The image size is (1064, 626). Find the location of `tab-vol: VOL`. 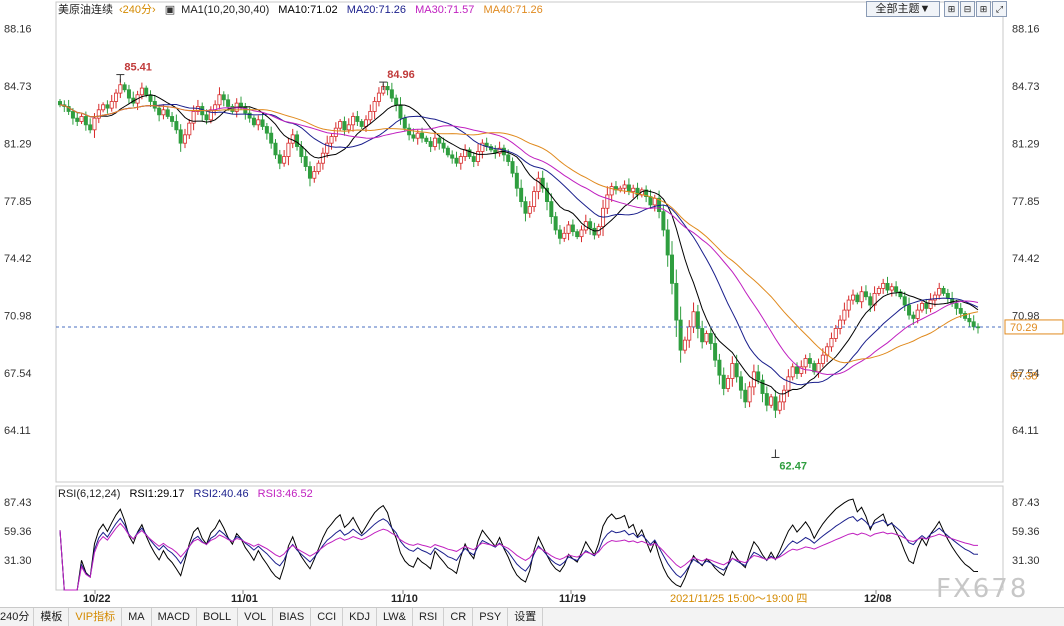

tab-vol: VOL is located at coordinates (256, 617).